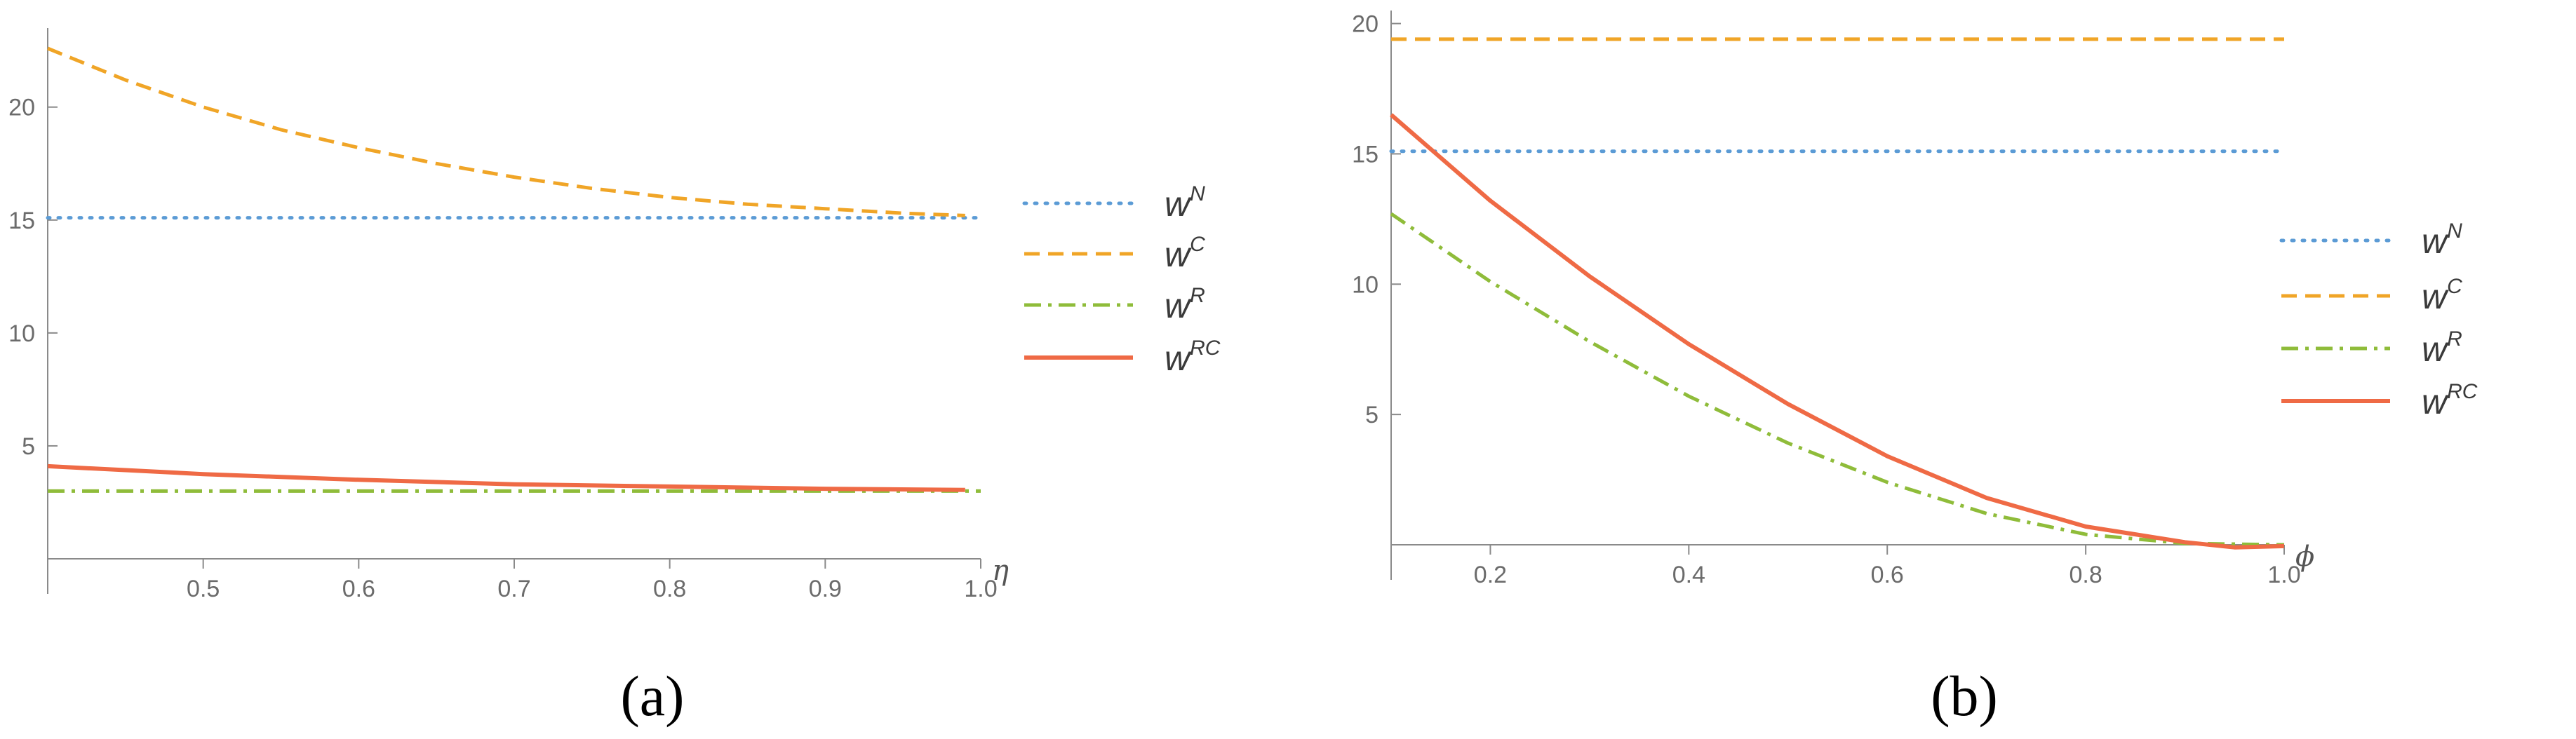 The height and width of the screenshot is (739, 2576). What do you see at coordinates (1001, 571) in the screenshot?
I see `x-axis-label: η` at bounding box center [1001, 571].